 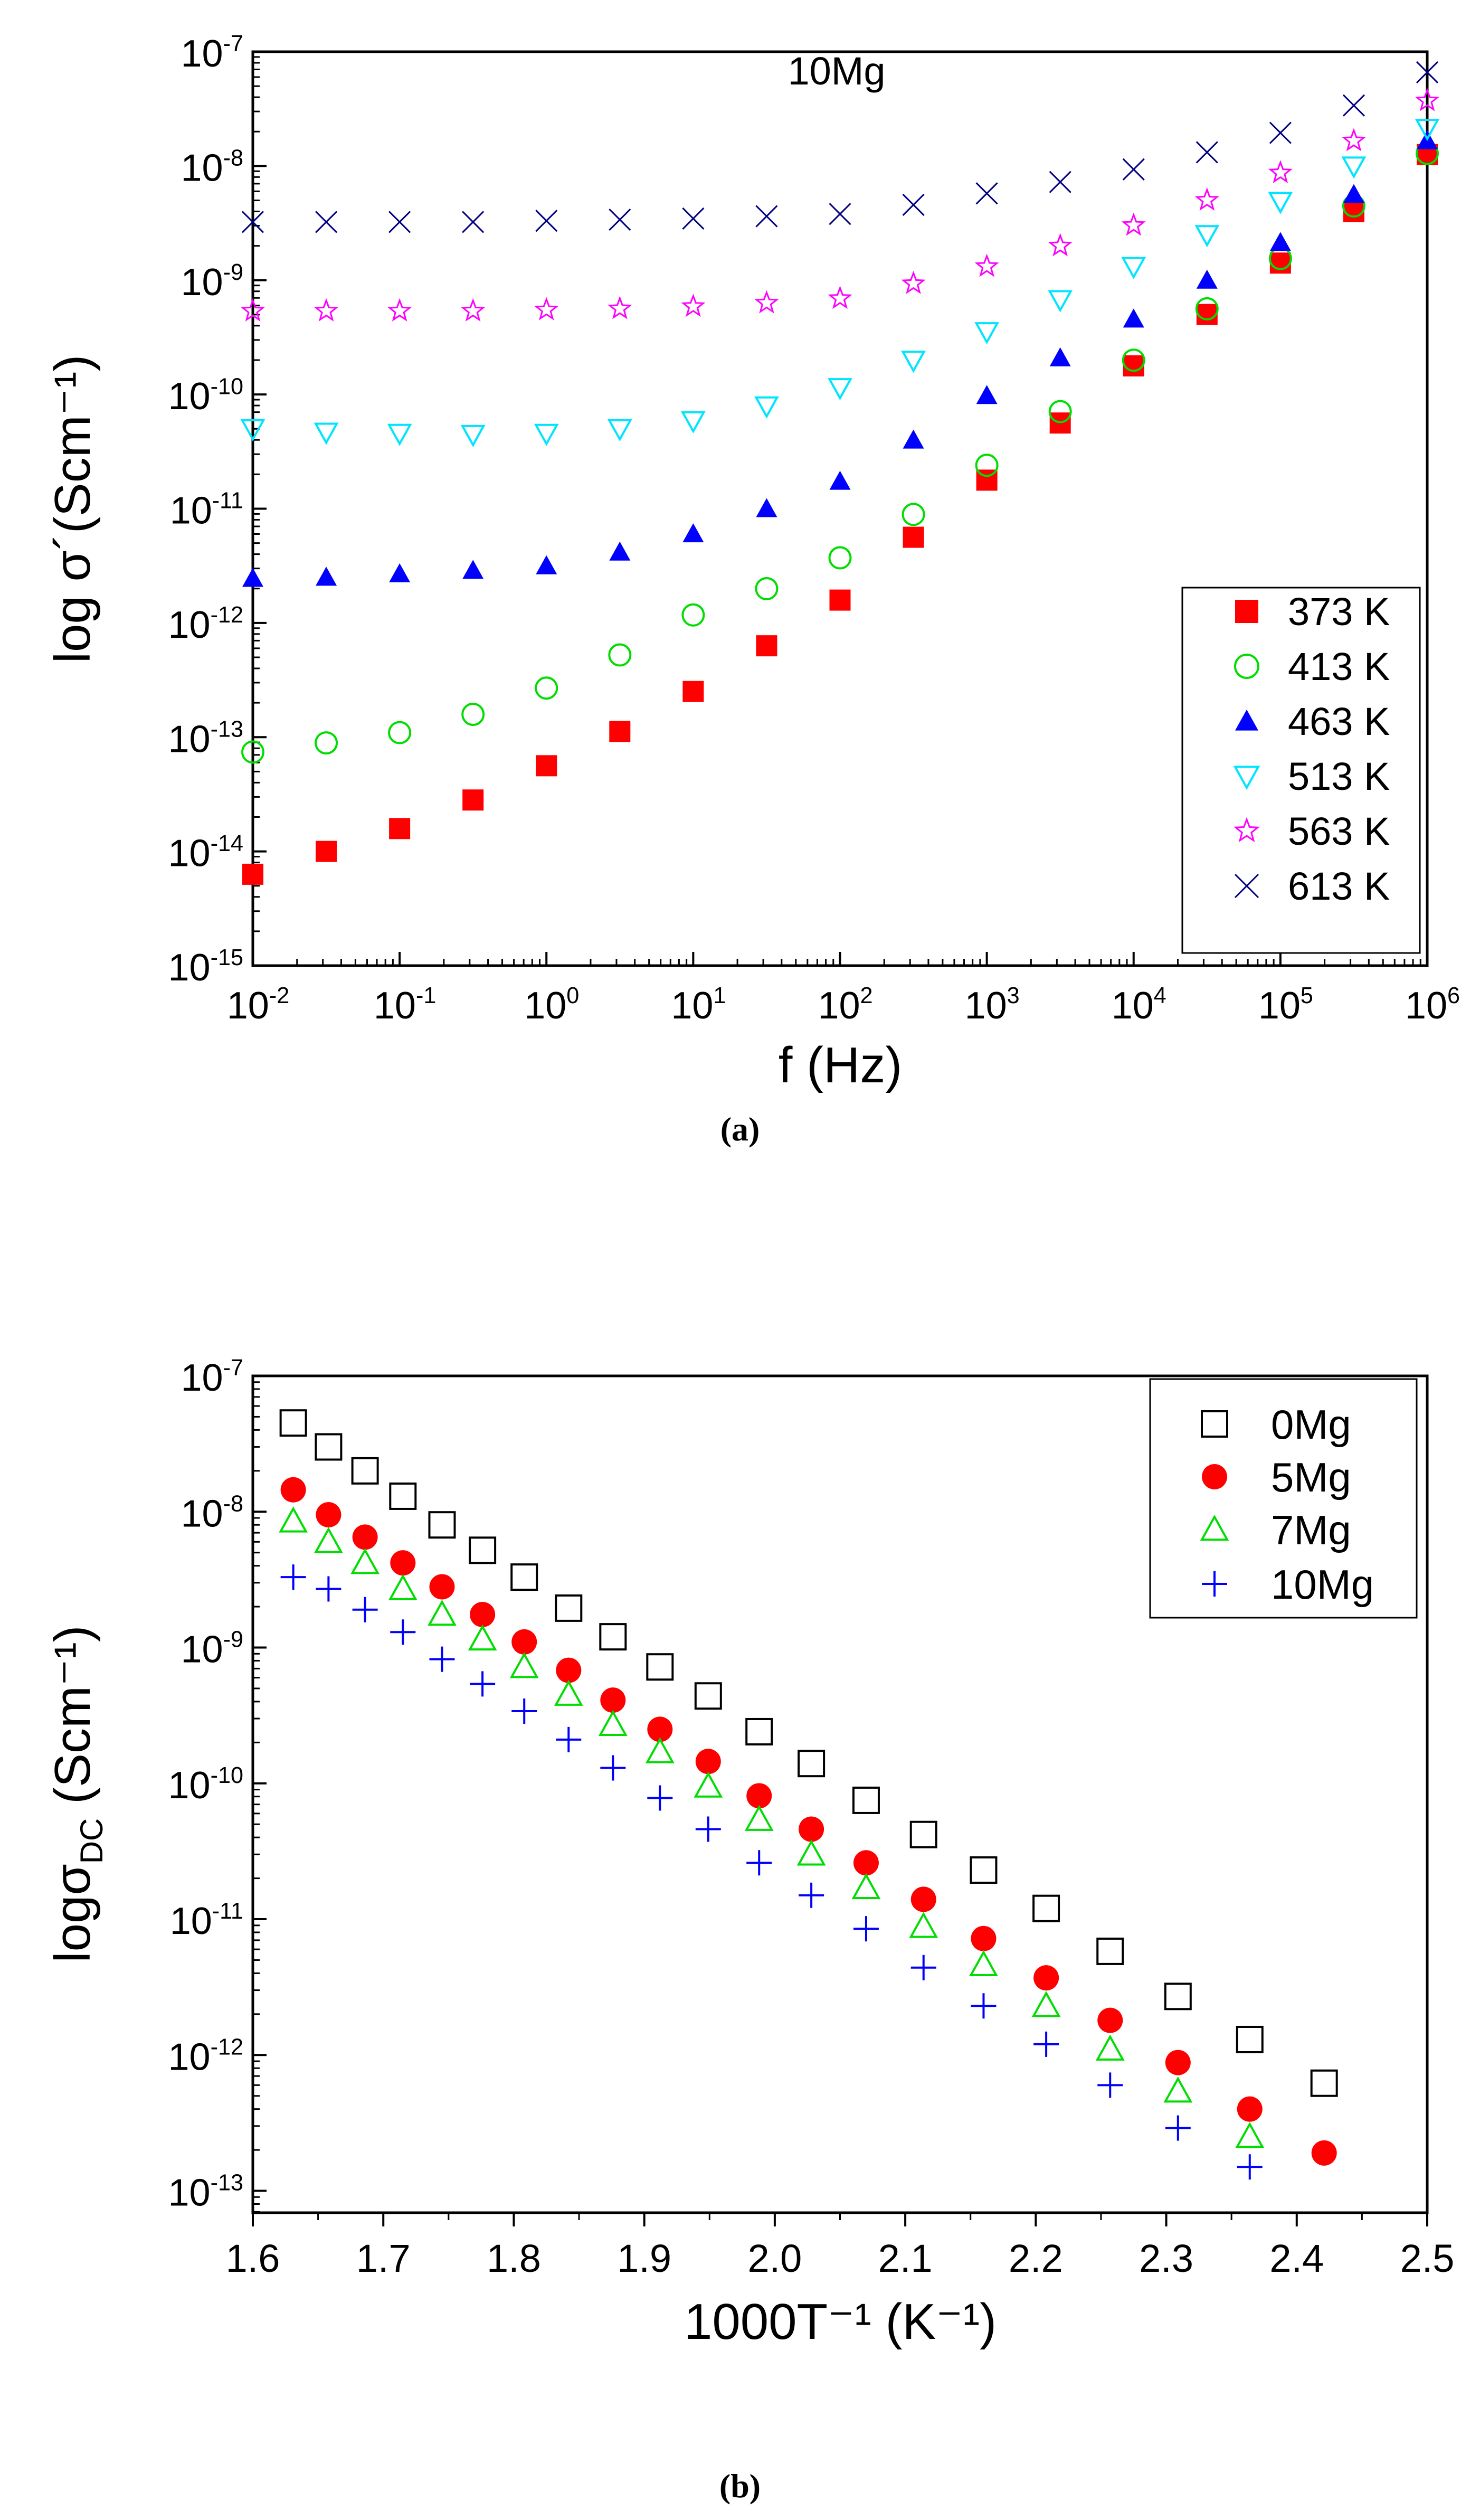 I want to click on y-tick-label: 10⁻¹³, so click(x=205, y=738).